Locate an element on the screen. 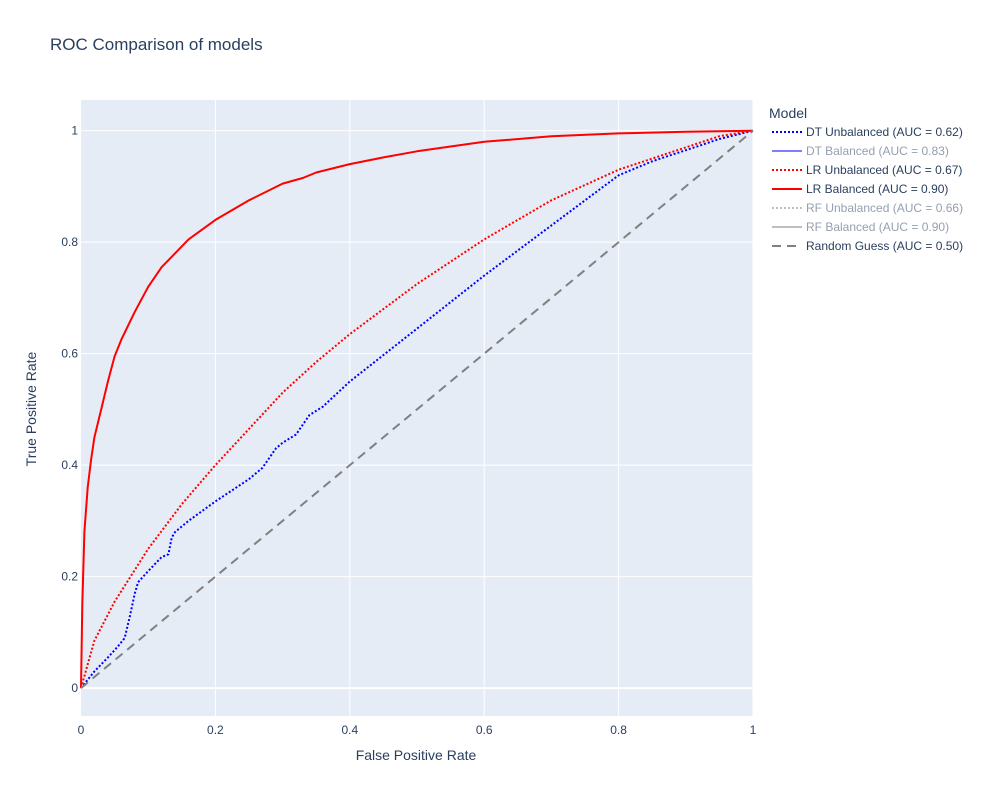  legend-item-random-guess: Random Guess (AUC = 0.50) is located at coordinates (867, 246).